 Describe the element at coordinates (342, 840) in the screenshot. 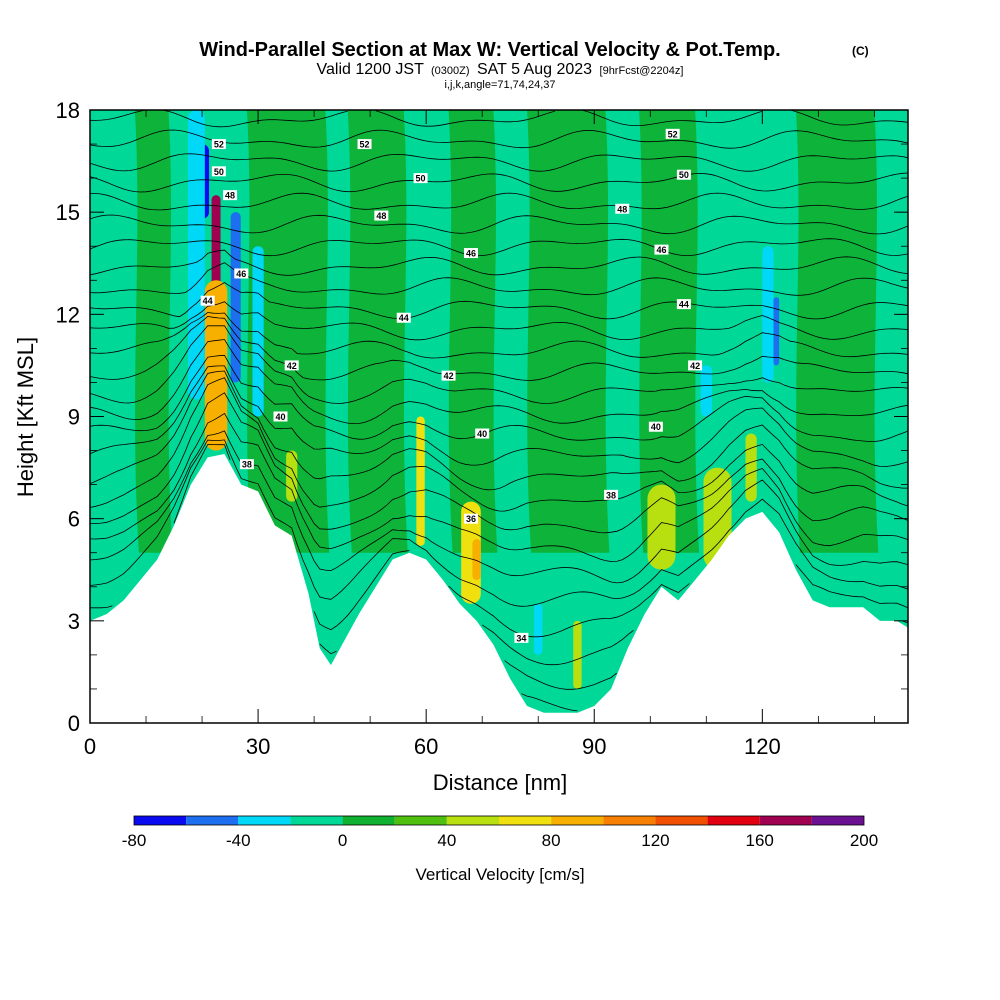

I see `colorbar-tick-label: 0` at that location.